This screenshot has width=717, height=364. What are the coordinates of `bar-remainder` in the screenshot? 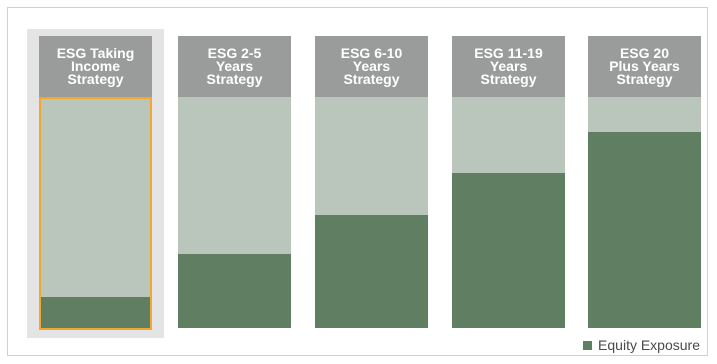 It's located at (95, 213).